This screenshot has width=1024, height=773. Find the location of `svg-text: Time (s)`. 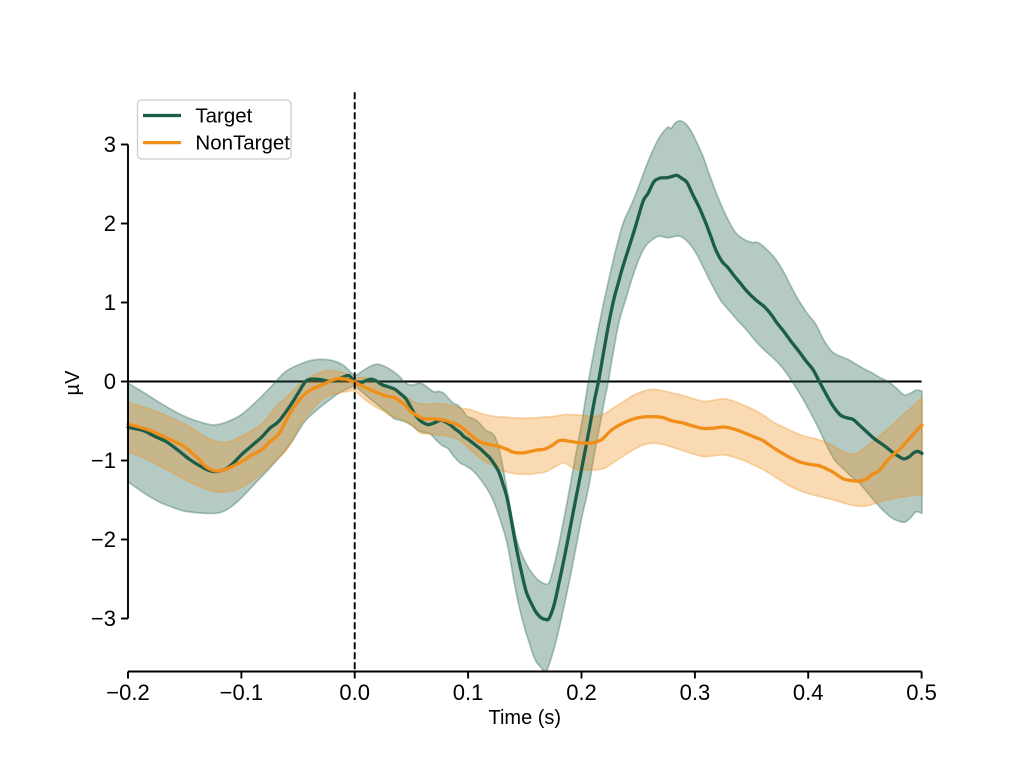

svg-text: Time (s) is located at coordinates (525, 718).